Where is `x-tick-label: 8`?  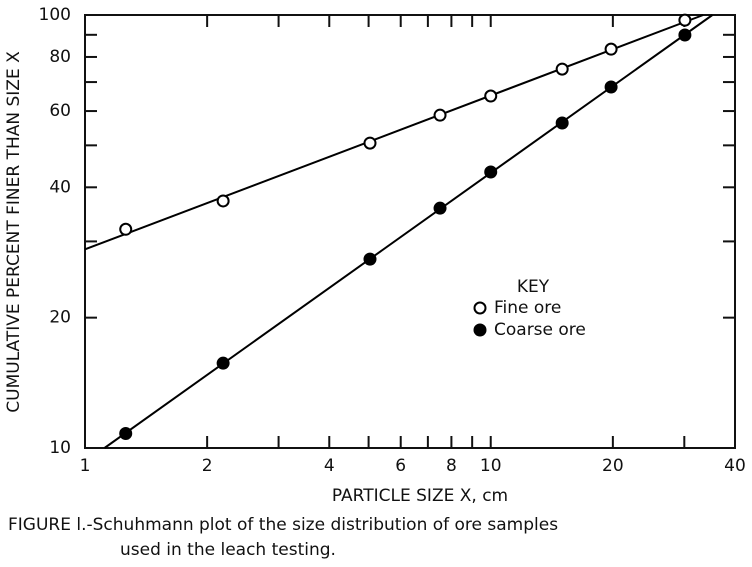
x-tick-label: 8 is located at coordinates (451, 466).